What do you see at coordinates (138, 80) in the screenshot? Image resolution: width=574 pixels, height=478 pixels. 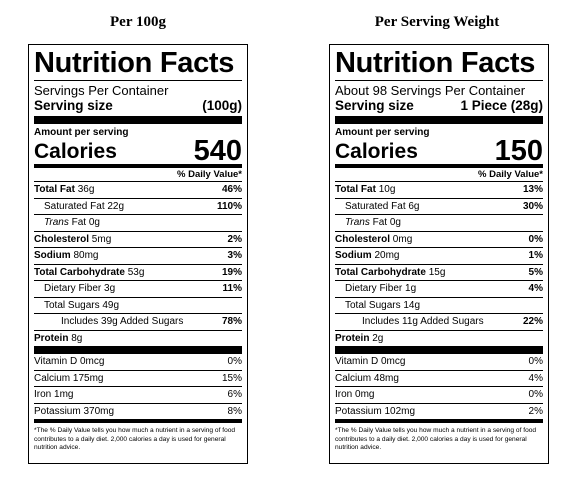 I see `divider` at bounding box center [138, 80].